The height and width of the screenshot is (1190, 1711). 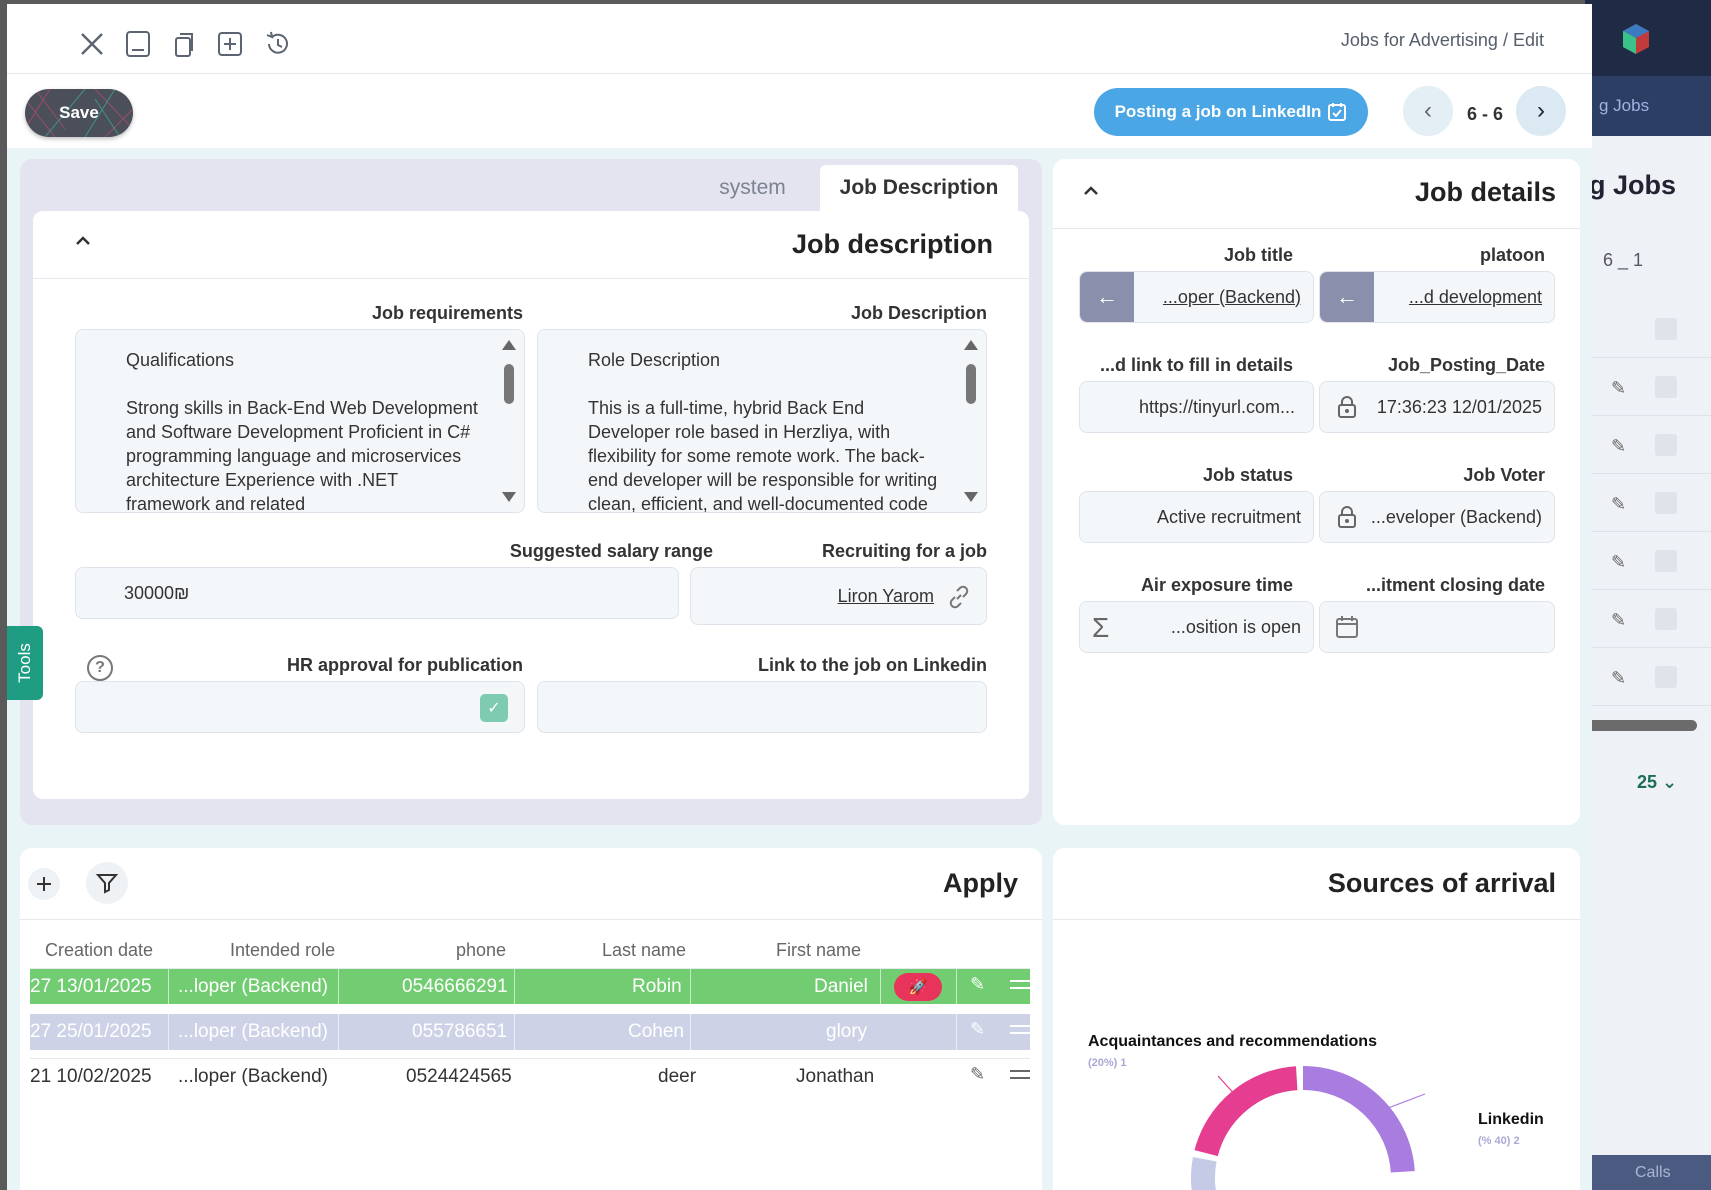 I want to click on save-button: Save, so click(x=79, y=113).